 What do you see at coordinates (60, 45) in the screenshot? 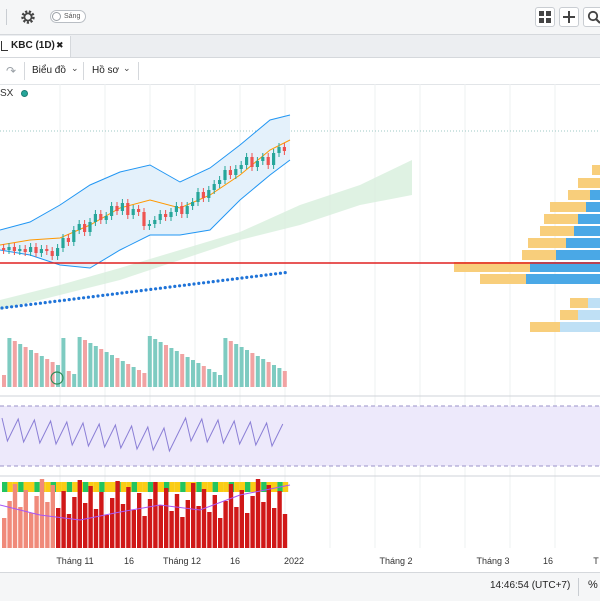
I see `tab-close-icon: ✖` at bounding box center [60, 45].